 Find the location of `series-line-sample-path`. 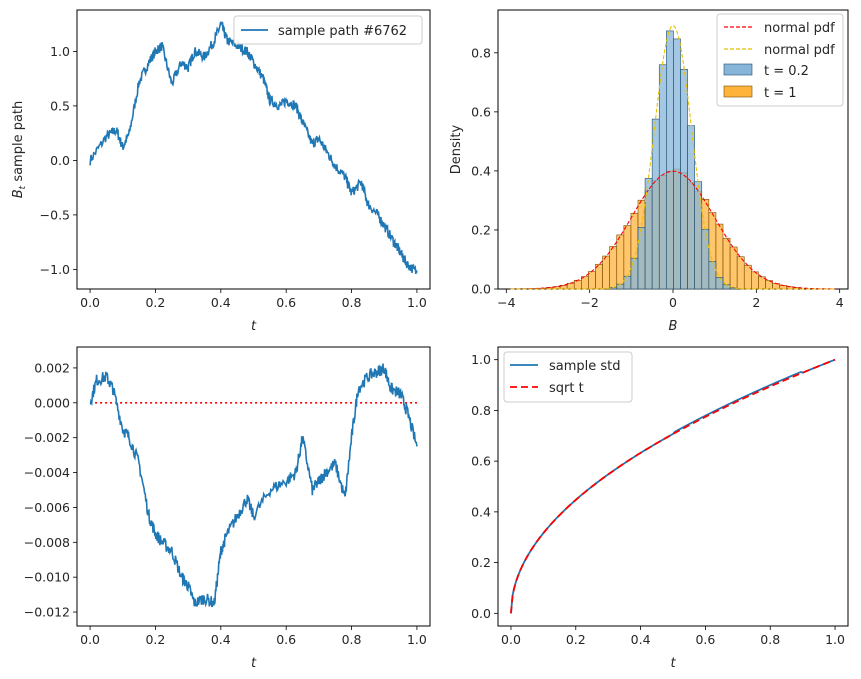

series-line-sample-path is located at coordinates (253, 148).